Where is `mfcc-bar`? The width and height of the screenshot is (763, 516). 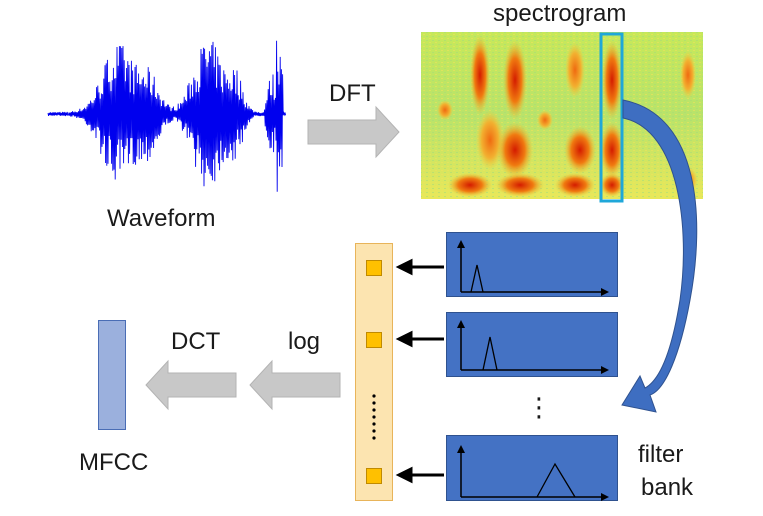
mfcc-bar is located at coordinates (112, 375).